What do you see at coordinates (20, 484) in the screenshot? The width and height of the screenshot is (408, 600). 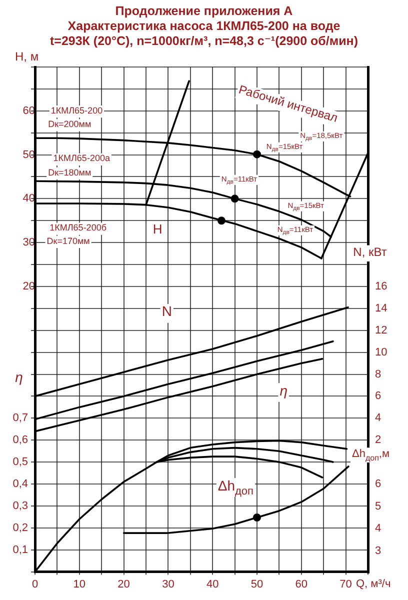 I see `y3-tick-label: 0,4` at bounding box center [20, 484].